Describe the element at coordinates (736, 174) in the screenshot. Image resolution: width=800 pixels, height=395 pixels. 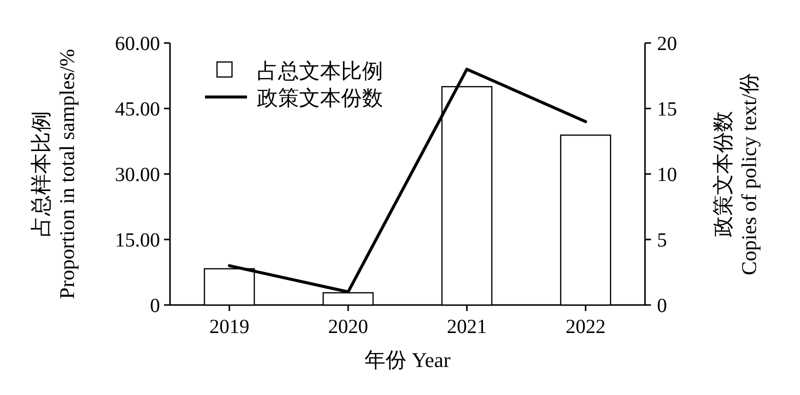
I see `y2-axis-title: 政策文本份数 Copies of policy text/份` at that location.